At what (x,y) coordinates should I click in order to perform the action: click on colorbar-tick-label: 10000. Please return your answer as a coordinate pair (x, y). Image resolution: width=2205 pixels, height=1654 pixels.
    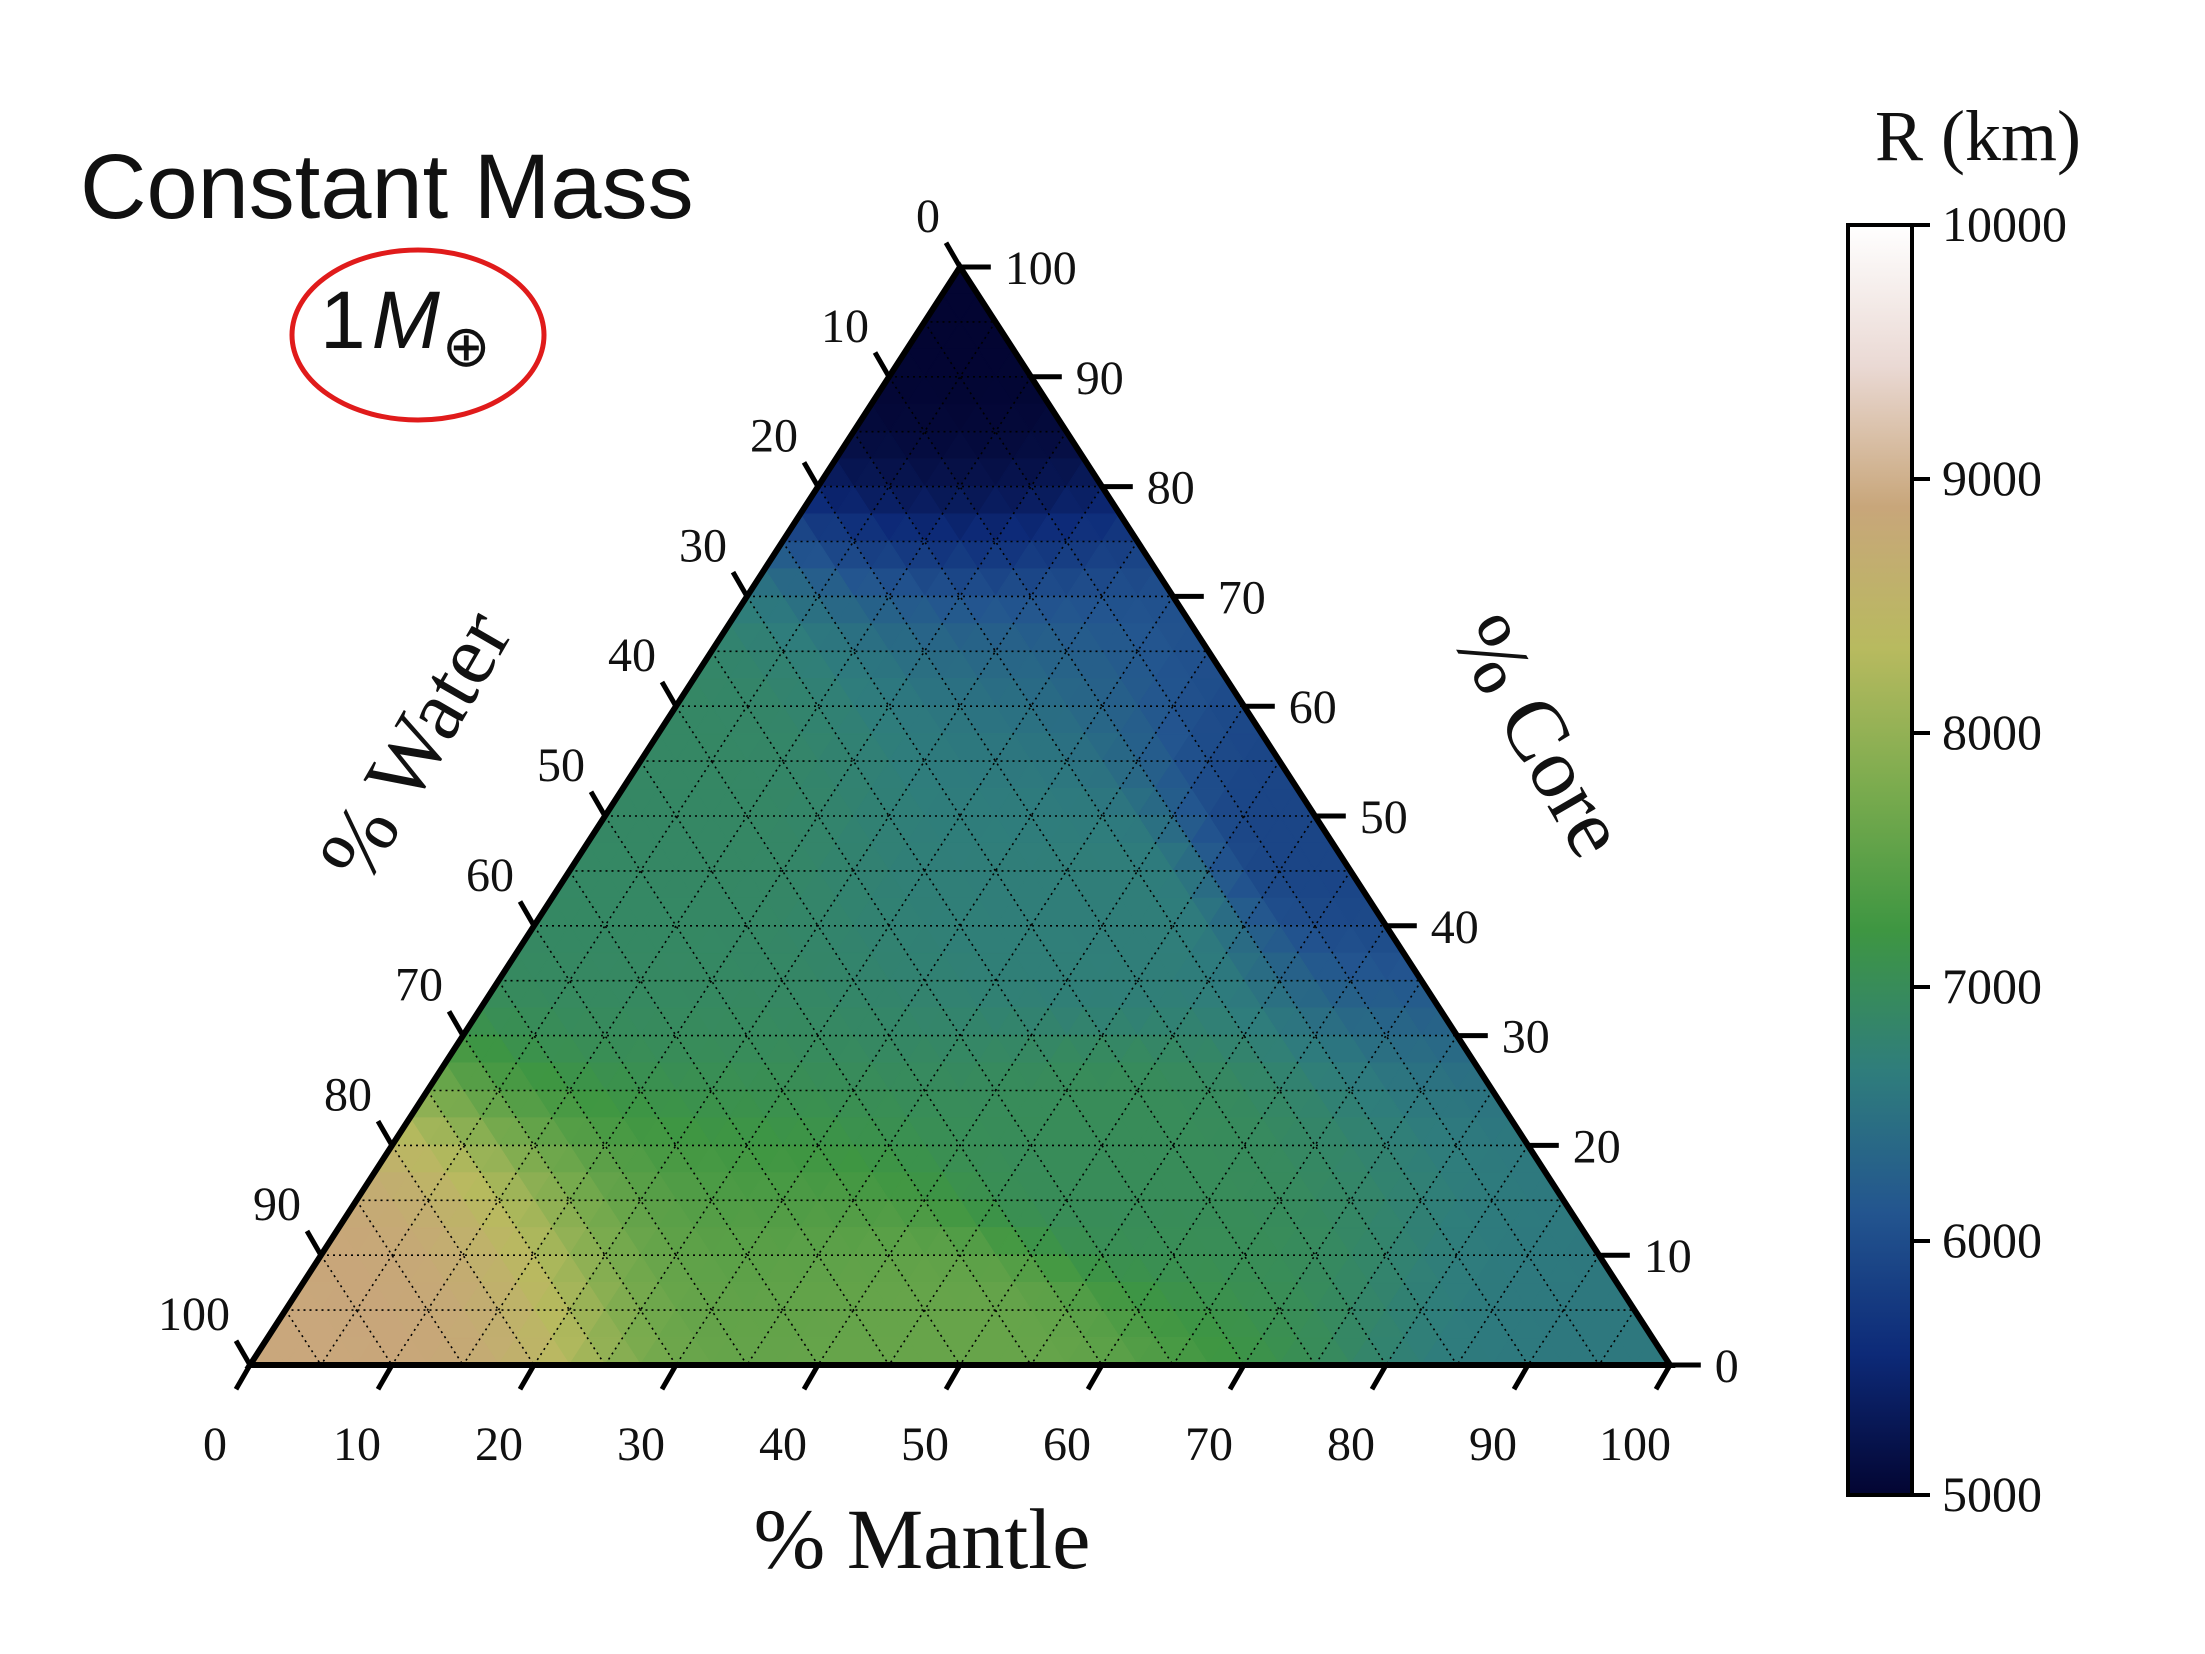
    Looking at the image, I should click on (2004, 224).